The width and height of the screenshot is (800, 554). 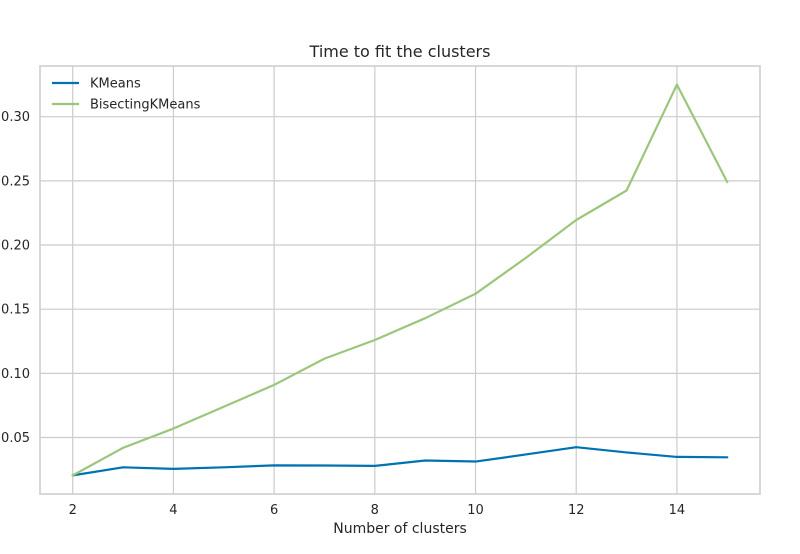 What do you see at coordinates (400, 529) in the screenshot?
I see `x-axis-label: Number of clusters` at bounding box center [400, 529].